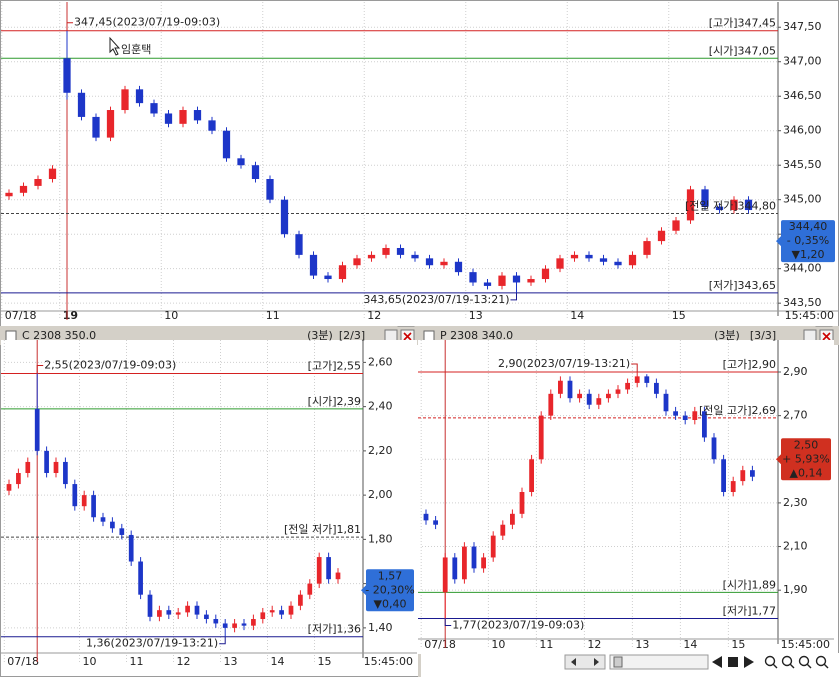  Describe the element at coordinates (749, 584) in the screenshot. I see `level-label: [시가]1,89` at that location.